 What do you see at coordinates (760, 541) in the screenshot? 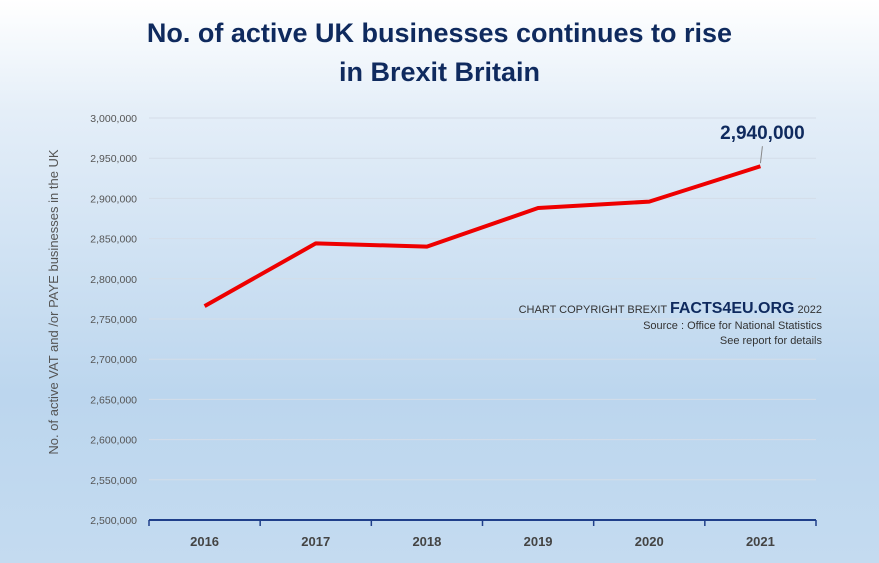
I see `x-tick-label: 2021` at bounding box center [760, 541].